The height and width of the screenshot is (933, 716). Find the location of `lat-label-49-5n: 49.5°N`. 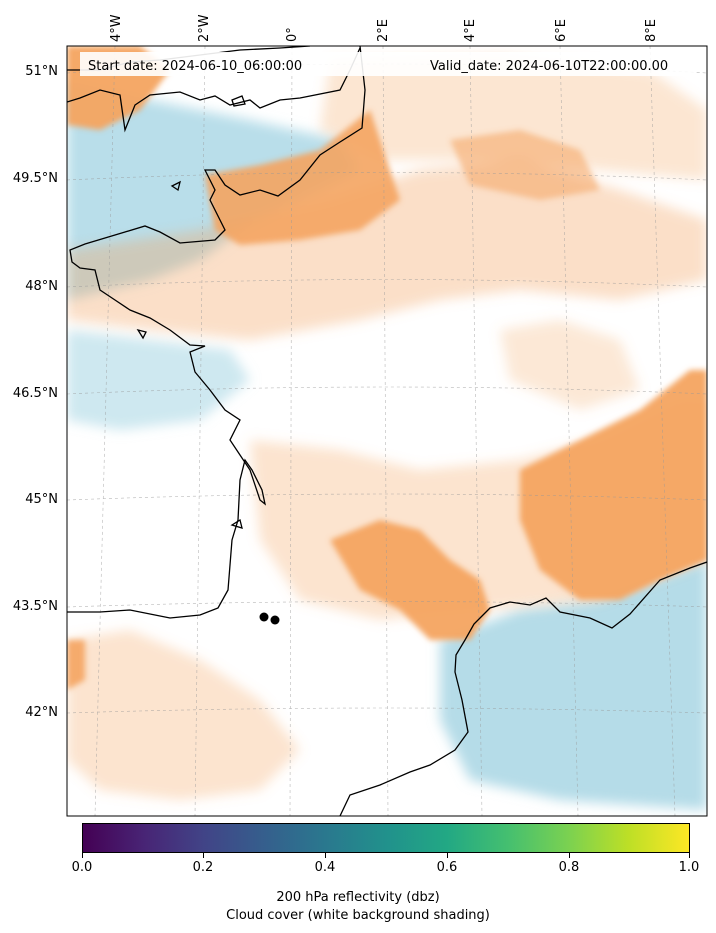

lat-label-49-5n: 49.5°N is located at coordinates (35, 178).